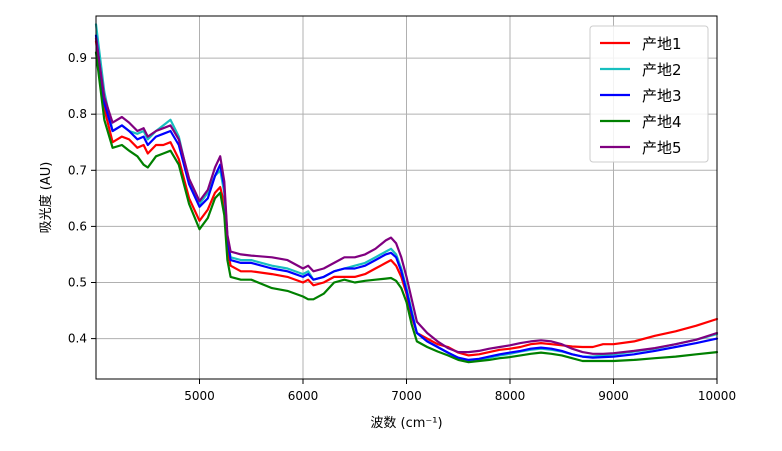  I want to click on y-tick-label: 0.8, so click(77, 114).